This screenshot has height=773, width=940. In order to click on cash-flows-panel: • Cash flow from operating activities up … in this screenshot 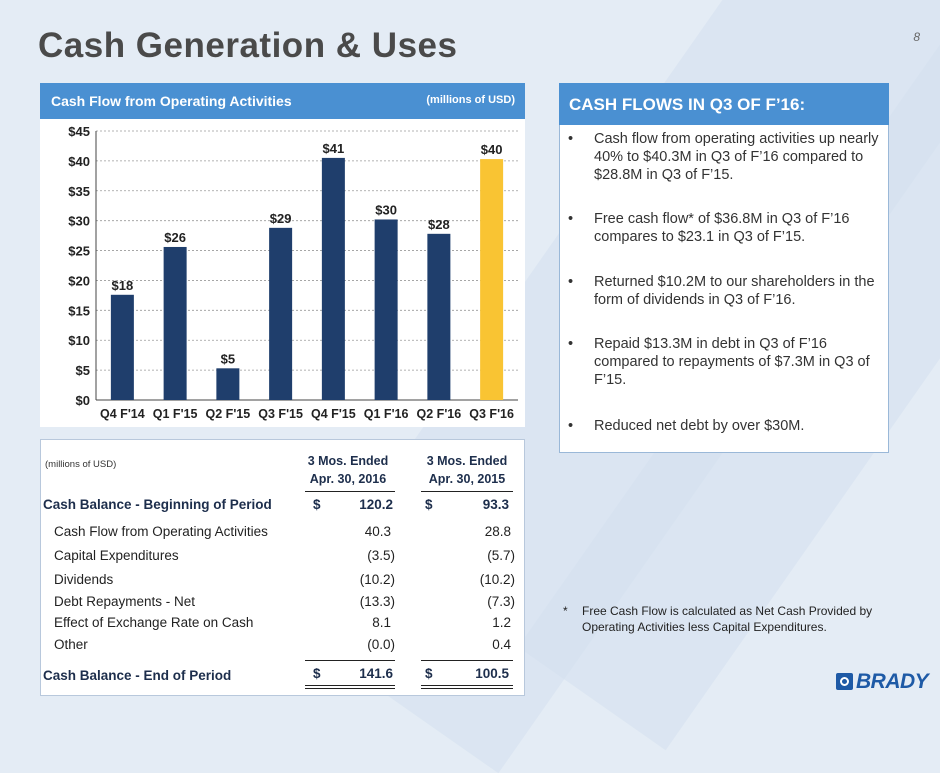, I will do `click(724, 289)`.